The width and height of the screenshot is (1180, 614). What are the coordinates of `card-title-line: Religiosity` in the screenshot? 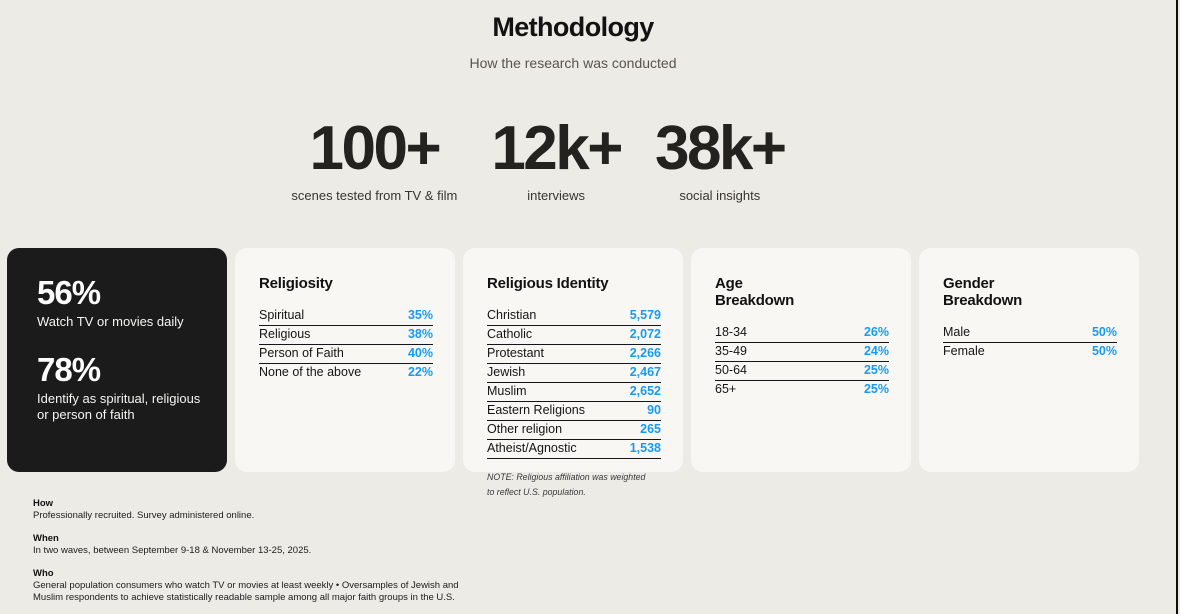 It's located at (296, 283).